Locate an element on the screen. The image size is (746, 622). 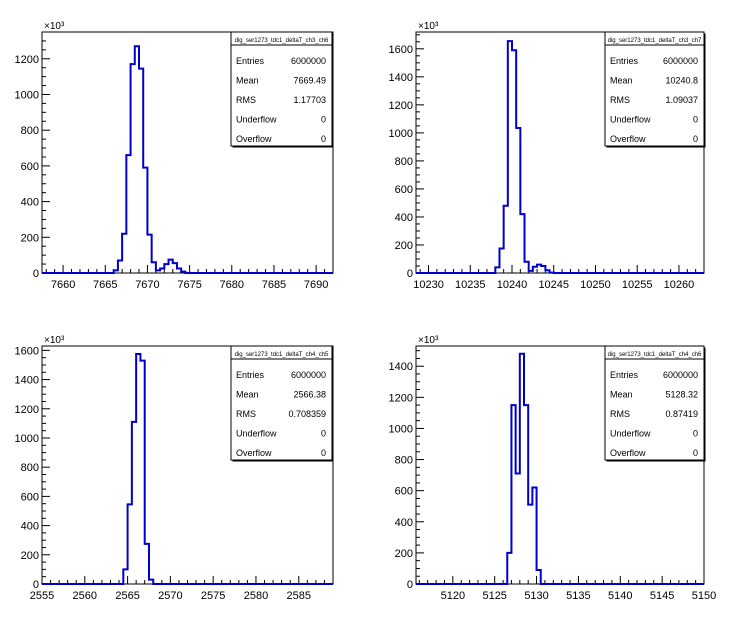
stats-row-value: 0.708359 is located at coordinates (307, 414).